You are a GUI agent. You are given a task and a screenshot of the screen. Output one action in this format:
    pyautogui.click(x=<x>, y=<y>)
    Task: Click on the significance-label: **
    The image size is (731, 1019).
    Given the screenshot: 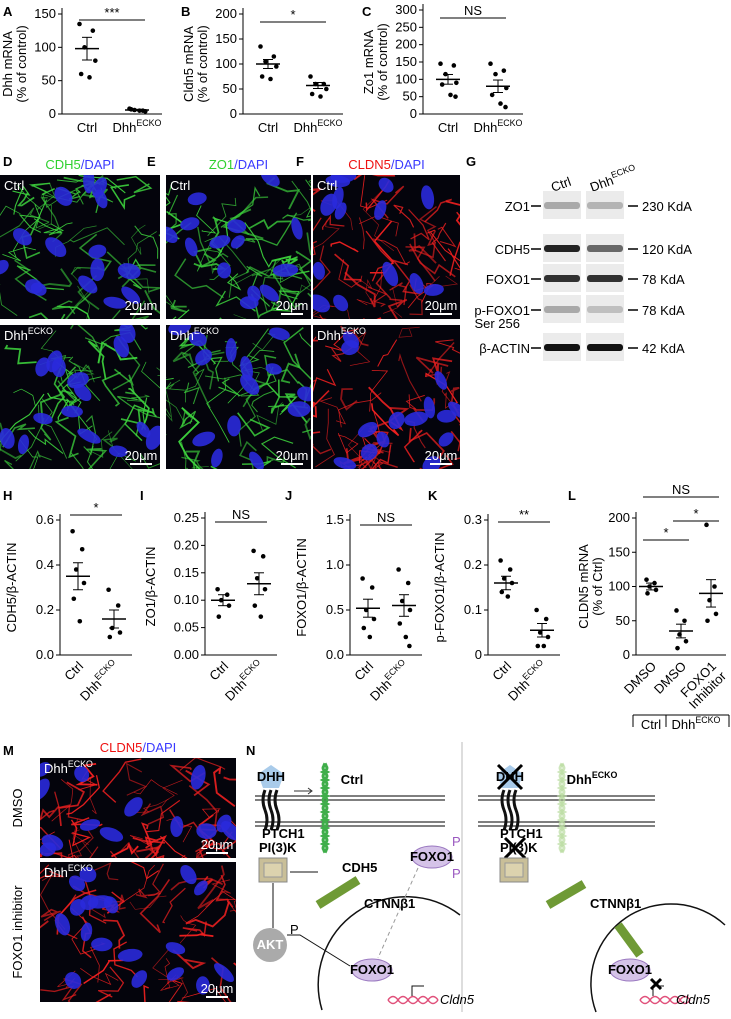 What is the action you would take?
    pyautogui.click(x=524, y=514)
    